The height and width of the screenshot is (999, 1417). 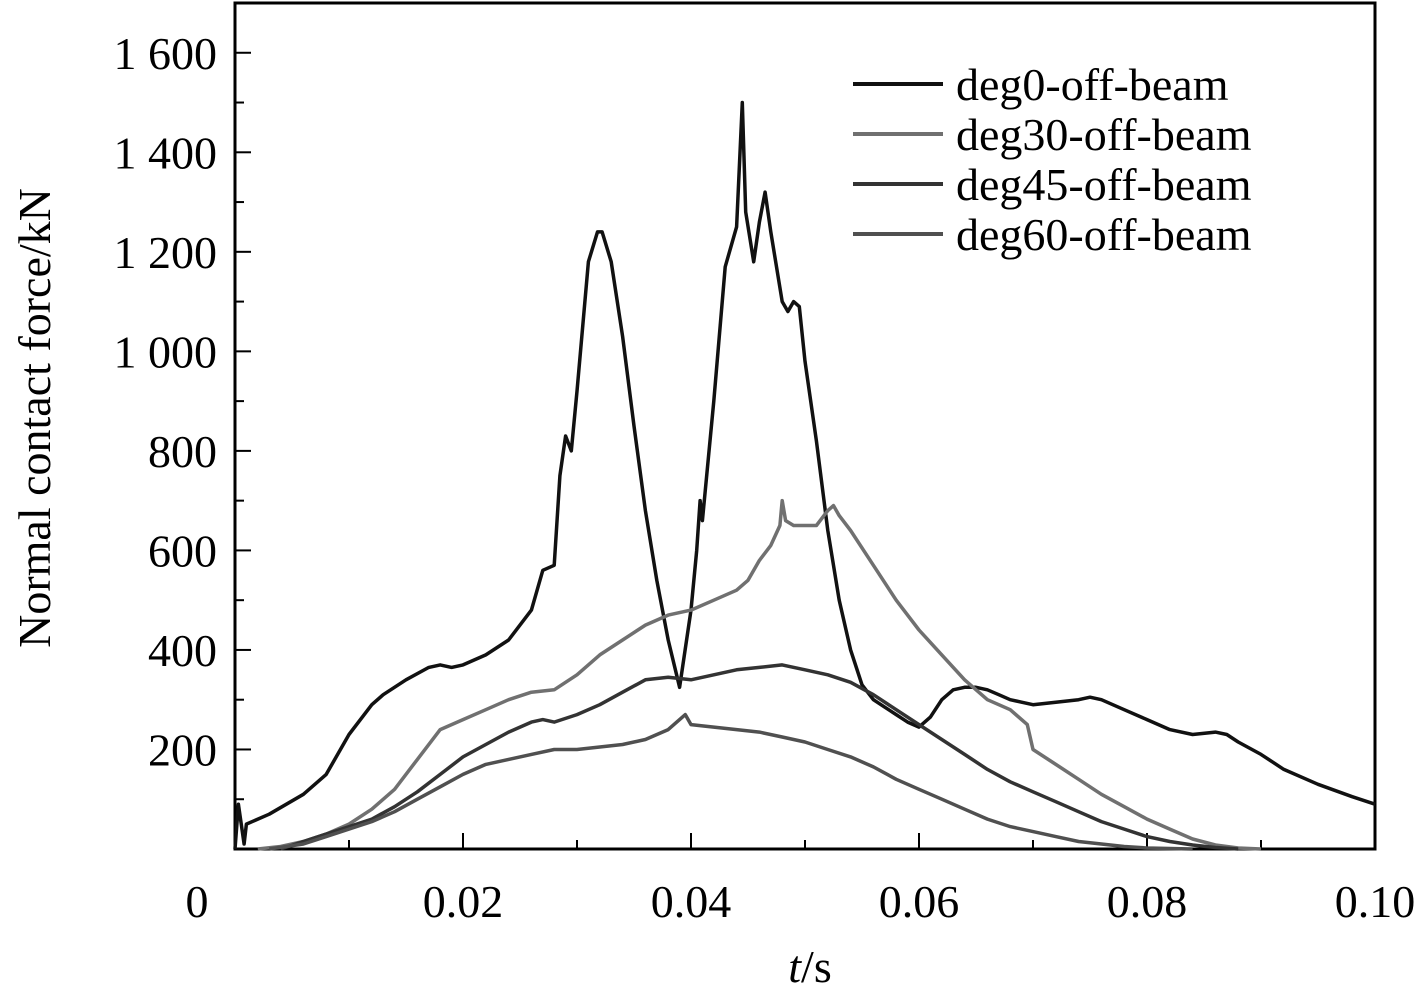 What do you see at coordinates (166, 351) in the screenshot?
I see `y-tick-label: 1 000` at bounding box center [166, 351].